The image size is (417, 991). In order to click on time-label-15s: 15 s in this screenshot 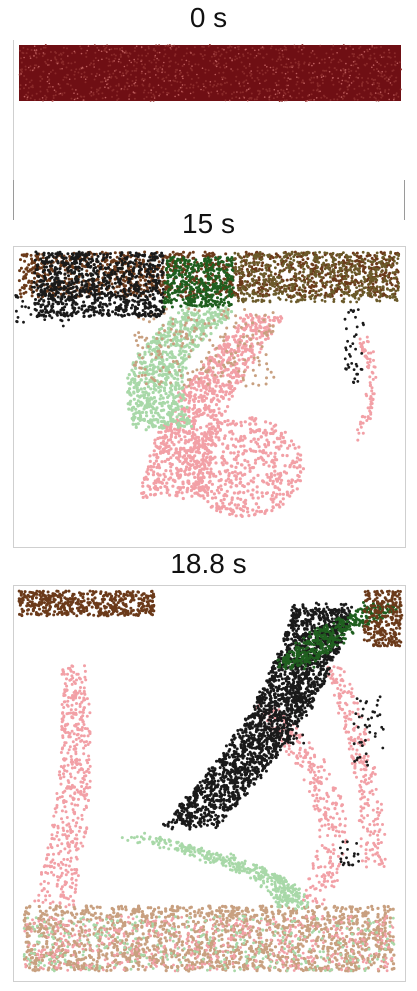, I will do `click(208, 223)`.